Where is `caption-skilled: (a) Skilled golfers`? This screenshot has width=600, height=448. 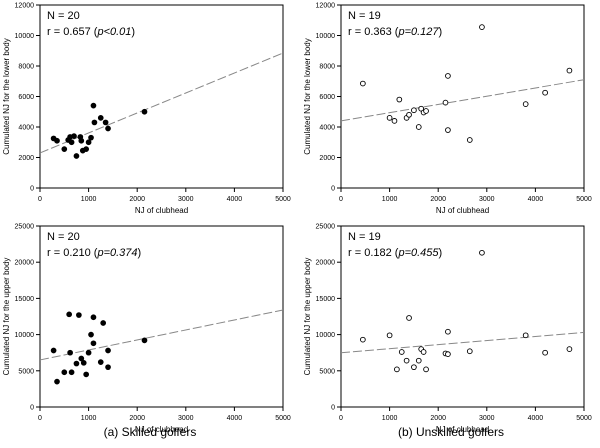 caption-skilled: (a) Skilled golfers is located at coordinates (150, 432).